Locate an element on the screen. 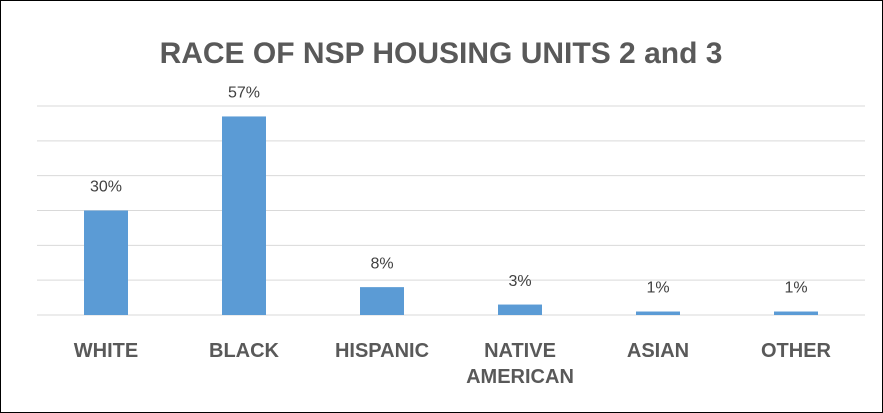 The width and height of the screenshot is (883, 413). data-label: 57% is located at coordinates (244, 93).